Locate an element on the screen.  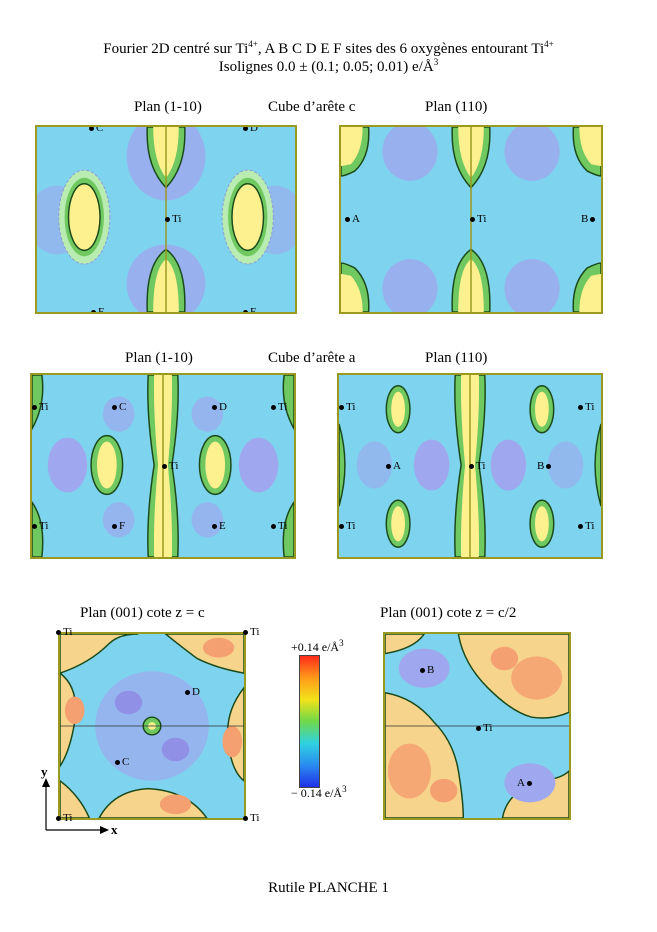
site-f-bottom-c: F is located at coordinates (96, 309).